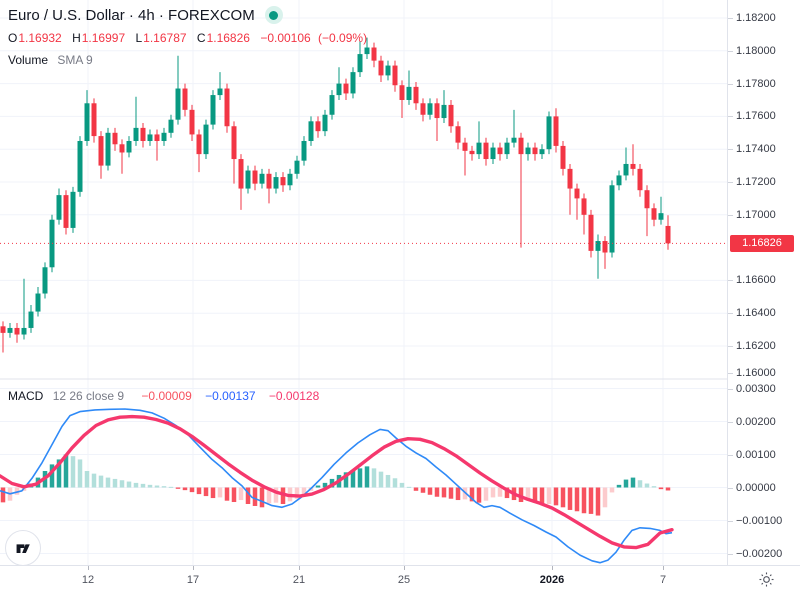  What do you see at coordinates (756, 373) in the screenshot?
I see `price-axis-label: 1.16000` at bounding box center [756, 373].